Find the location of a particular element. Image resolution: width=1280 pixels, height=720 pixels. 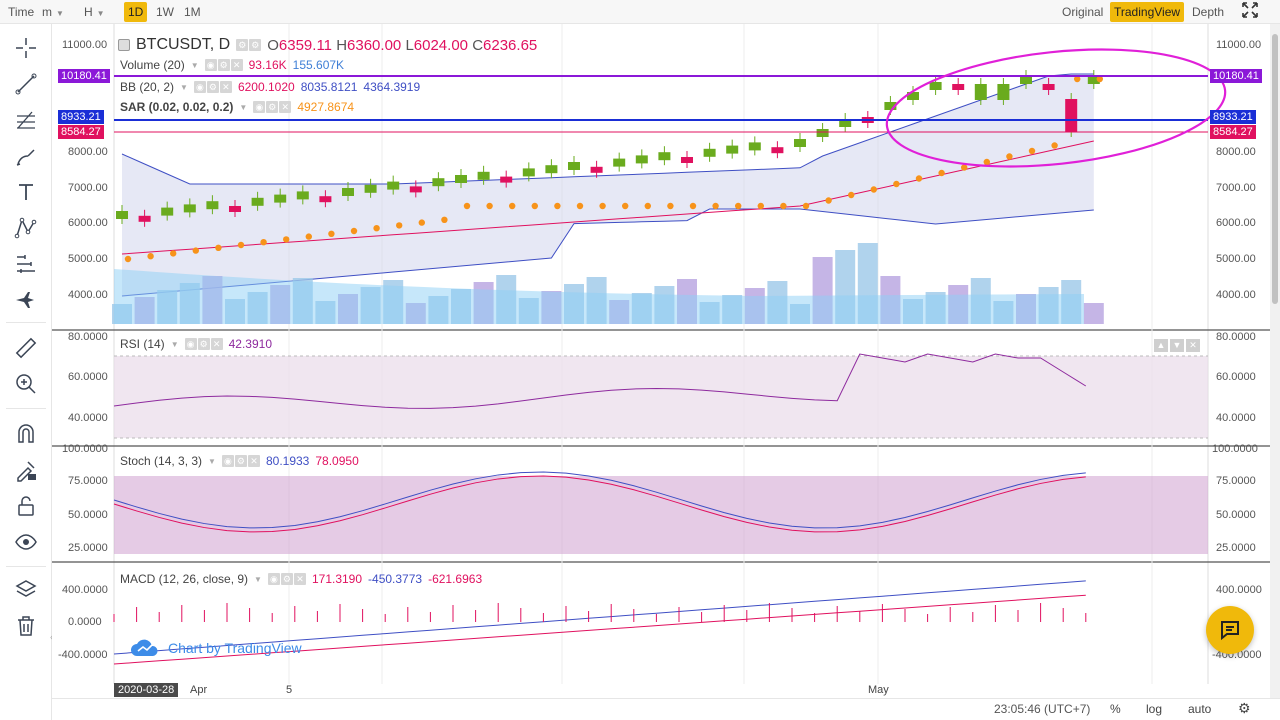

gear-icon: ⚙ is located at coordinates (1244, 708).